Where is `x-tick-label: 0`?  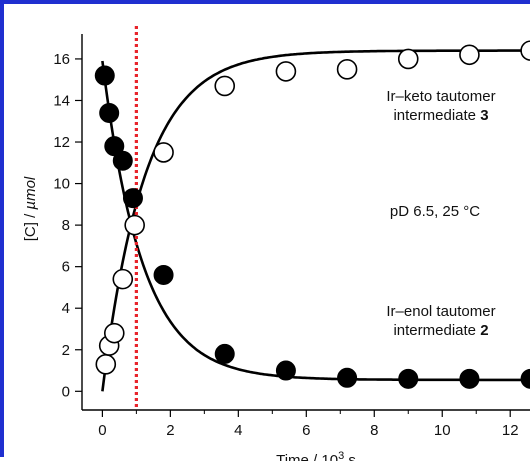
x-tick-label: 0 is located at coordinates (102, 430).